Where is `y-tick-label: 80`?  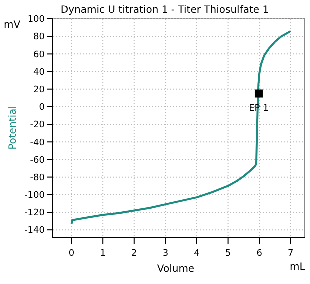 y-tick-label: 80 is located at coordinates (40, 37).